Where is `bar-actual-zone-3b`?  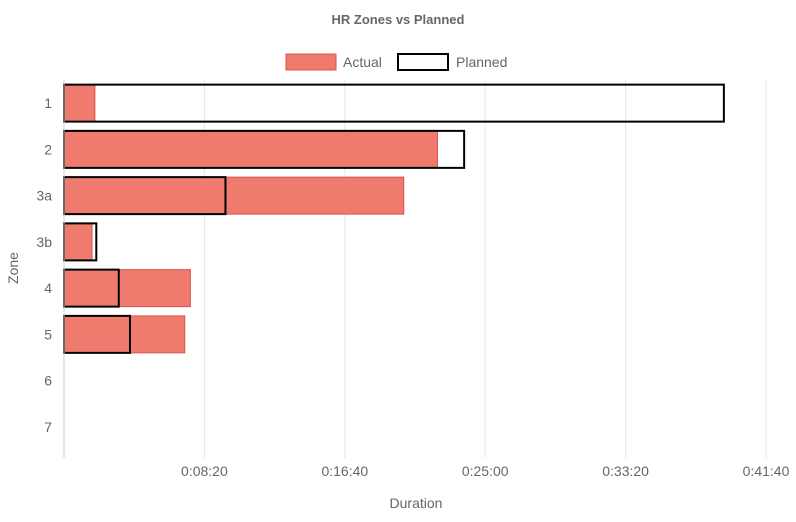
bar-actual-zone-3b is located at coordinates (78, 241).